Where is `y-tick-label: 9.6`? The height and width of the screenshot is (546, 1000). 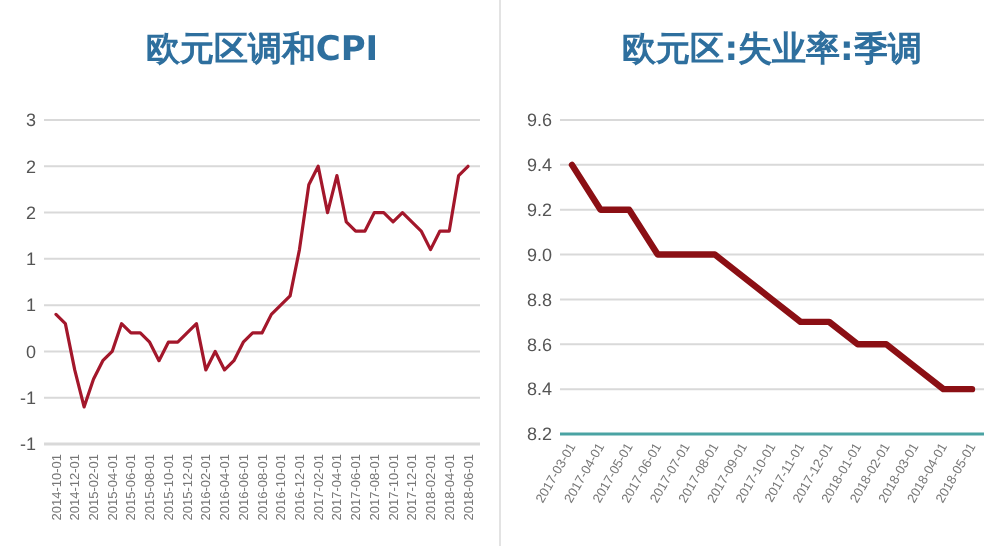 y-tick-label: 9.6 is located at coordinates (539, 120).